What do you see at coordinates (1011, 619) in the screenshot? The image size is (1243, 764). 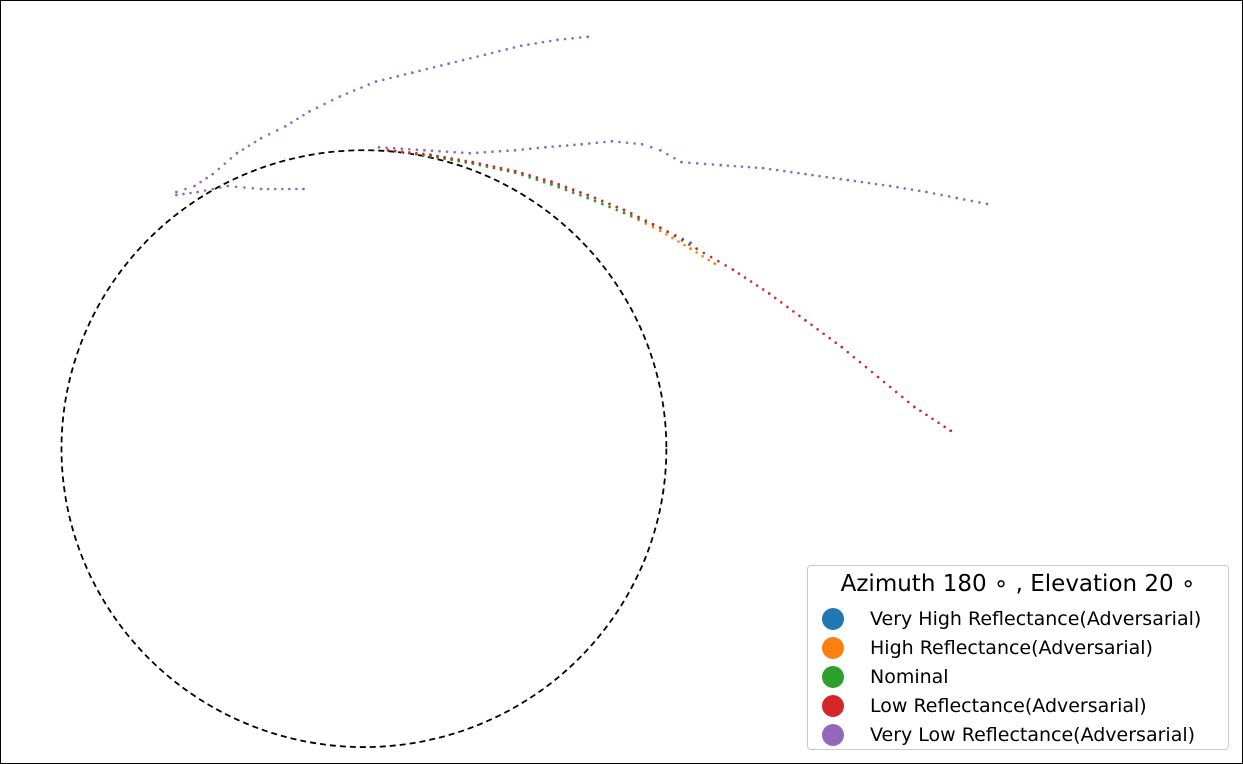 I see `legend-entry-very-high: Very High Reflectance(Adversarial)` at bounding box center [1011, 619].